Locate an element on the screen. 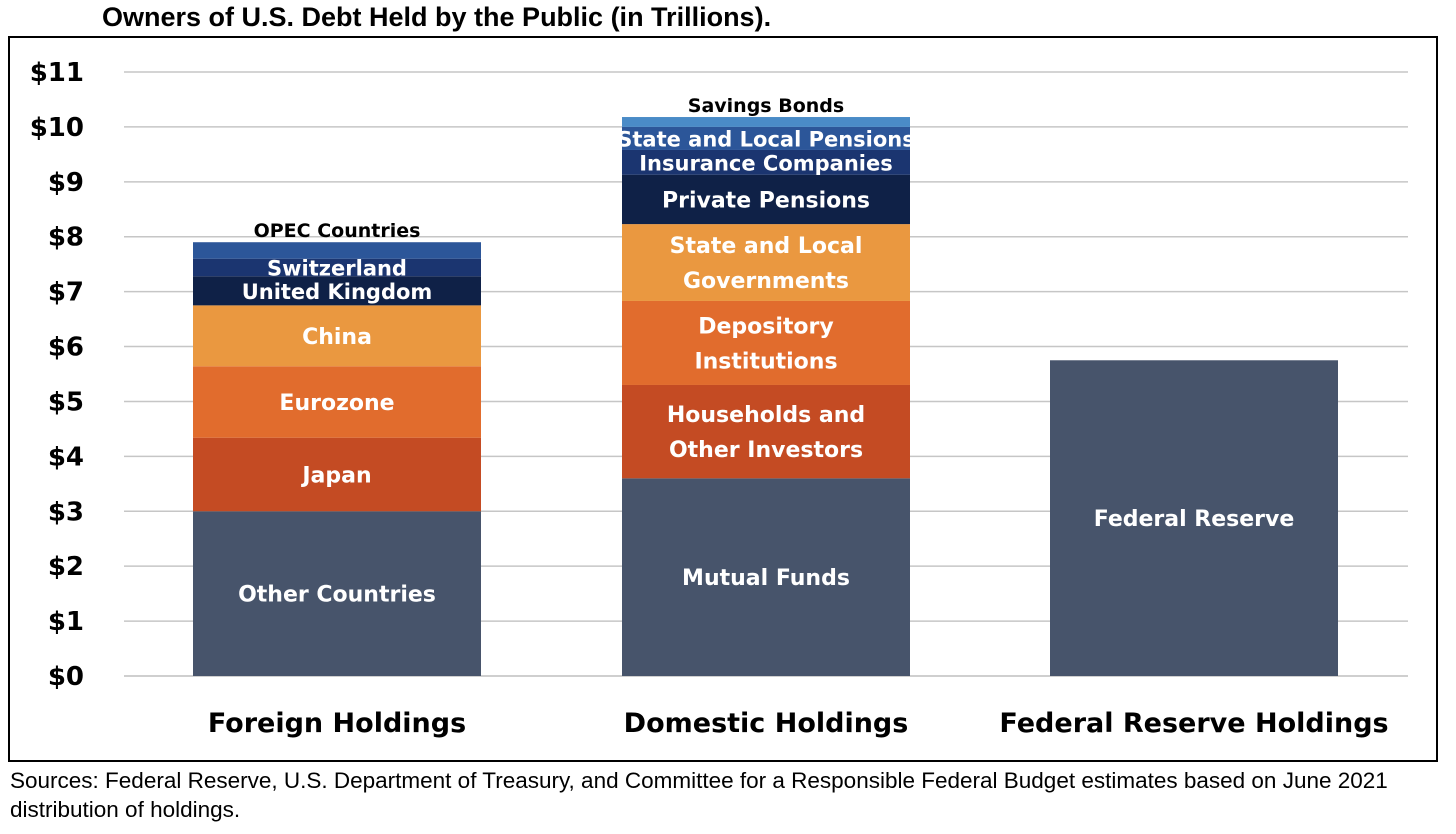  segment-label: China is located at coordinates (337, 337).